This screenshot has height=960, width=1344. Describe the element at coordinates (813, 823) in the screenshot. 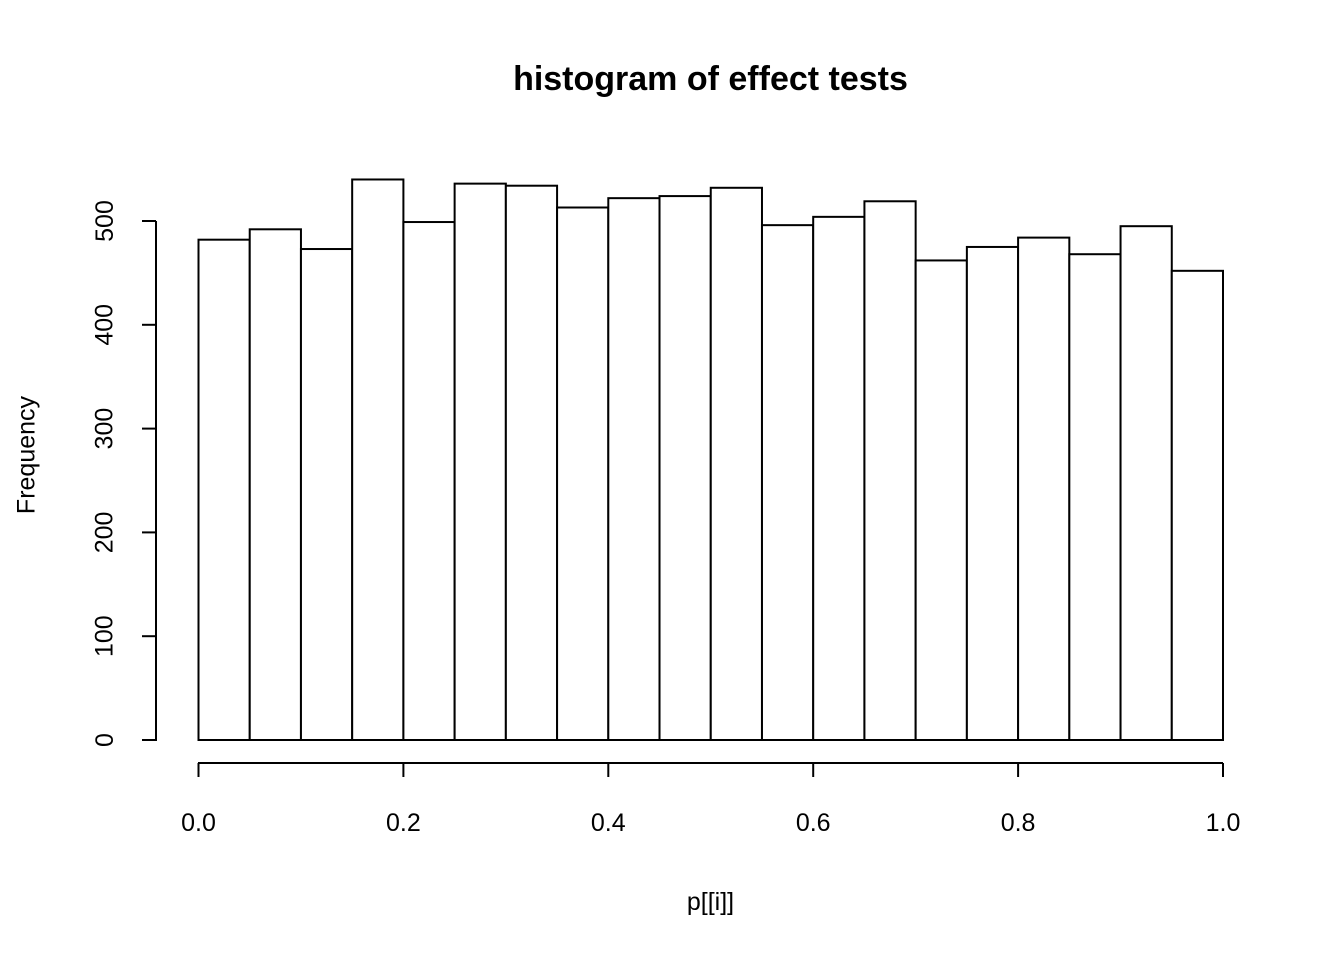

I see `x-axis-tick-label: 0.6` at that location.